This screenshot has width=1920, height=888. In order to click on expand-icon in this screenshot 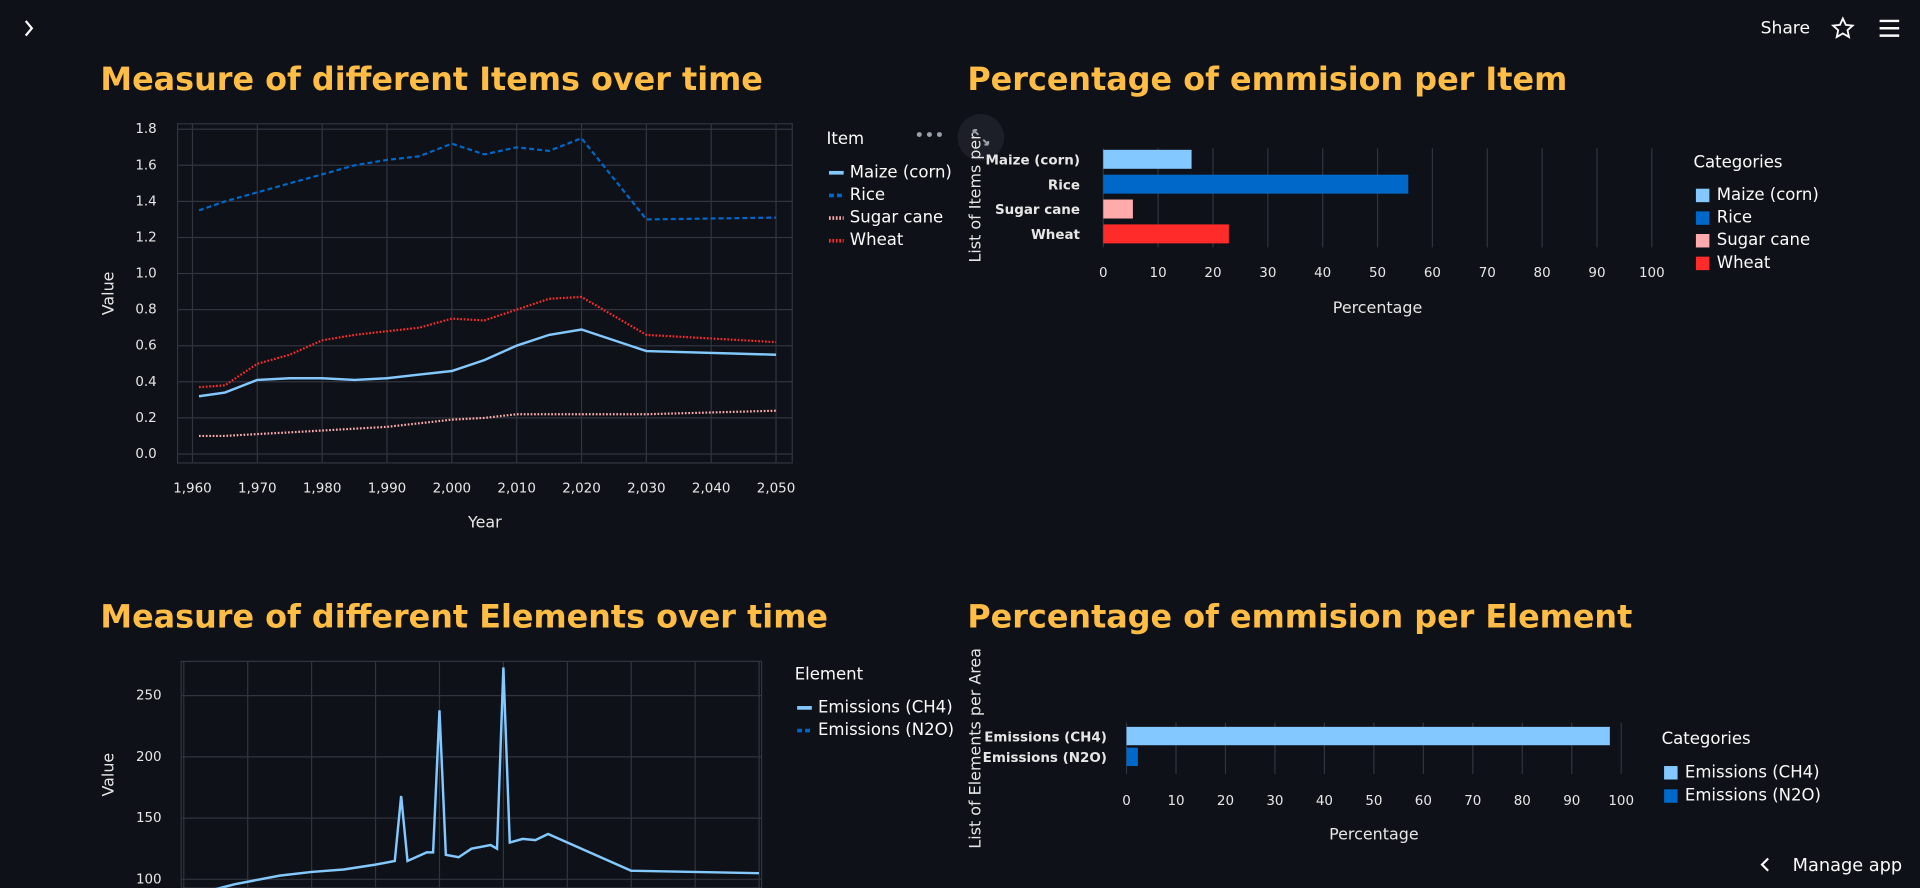, I will do `click(981, 137)`.